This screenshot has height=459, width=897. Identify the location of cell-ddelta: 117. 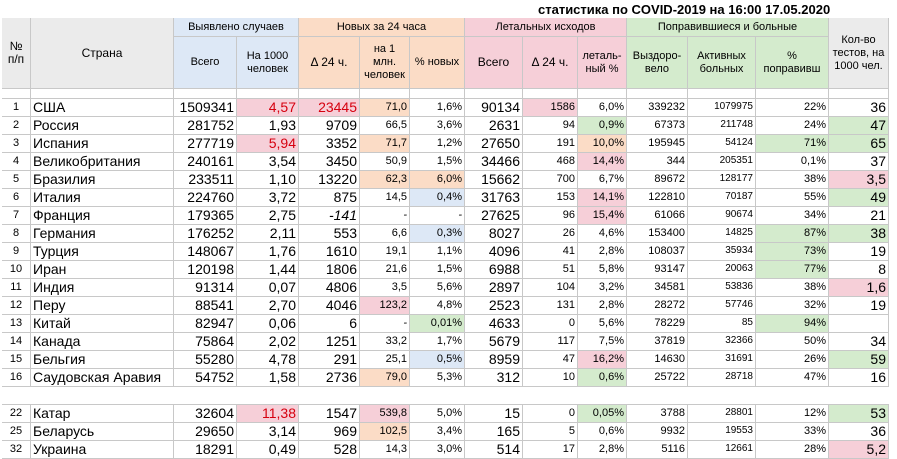
(550, 342).